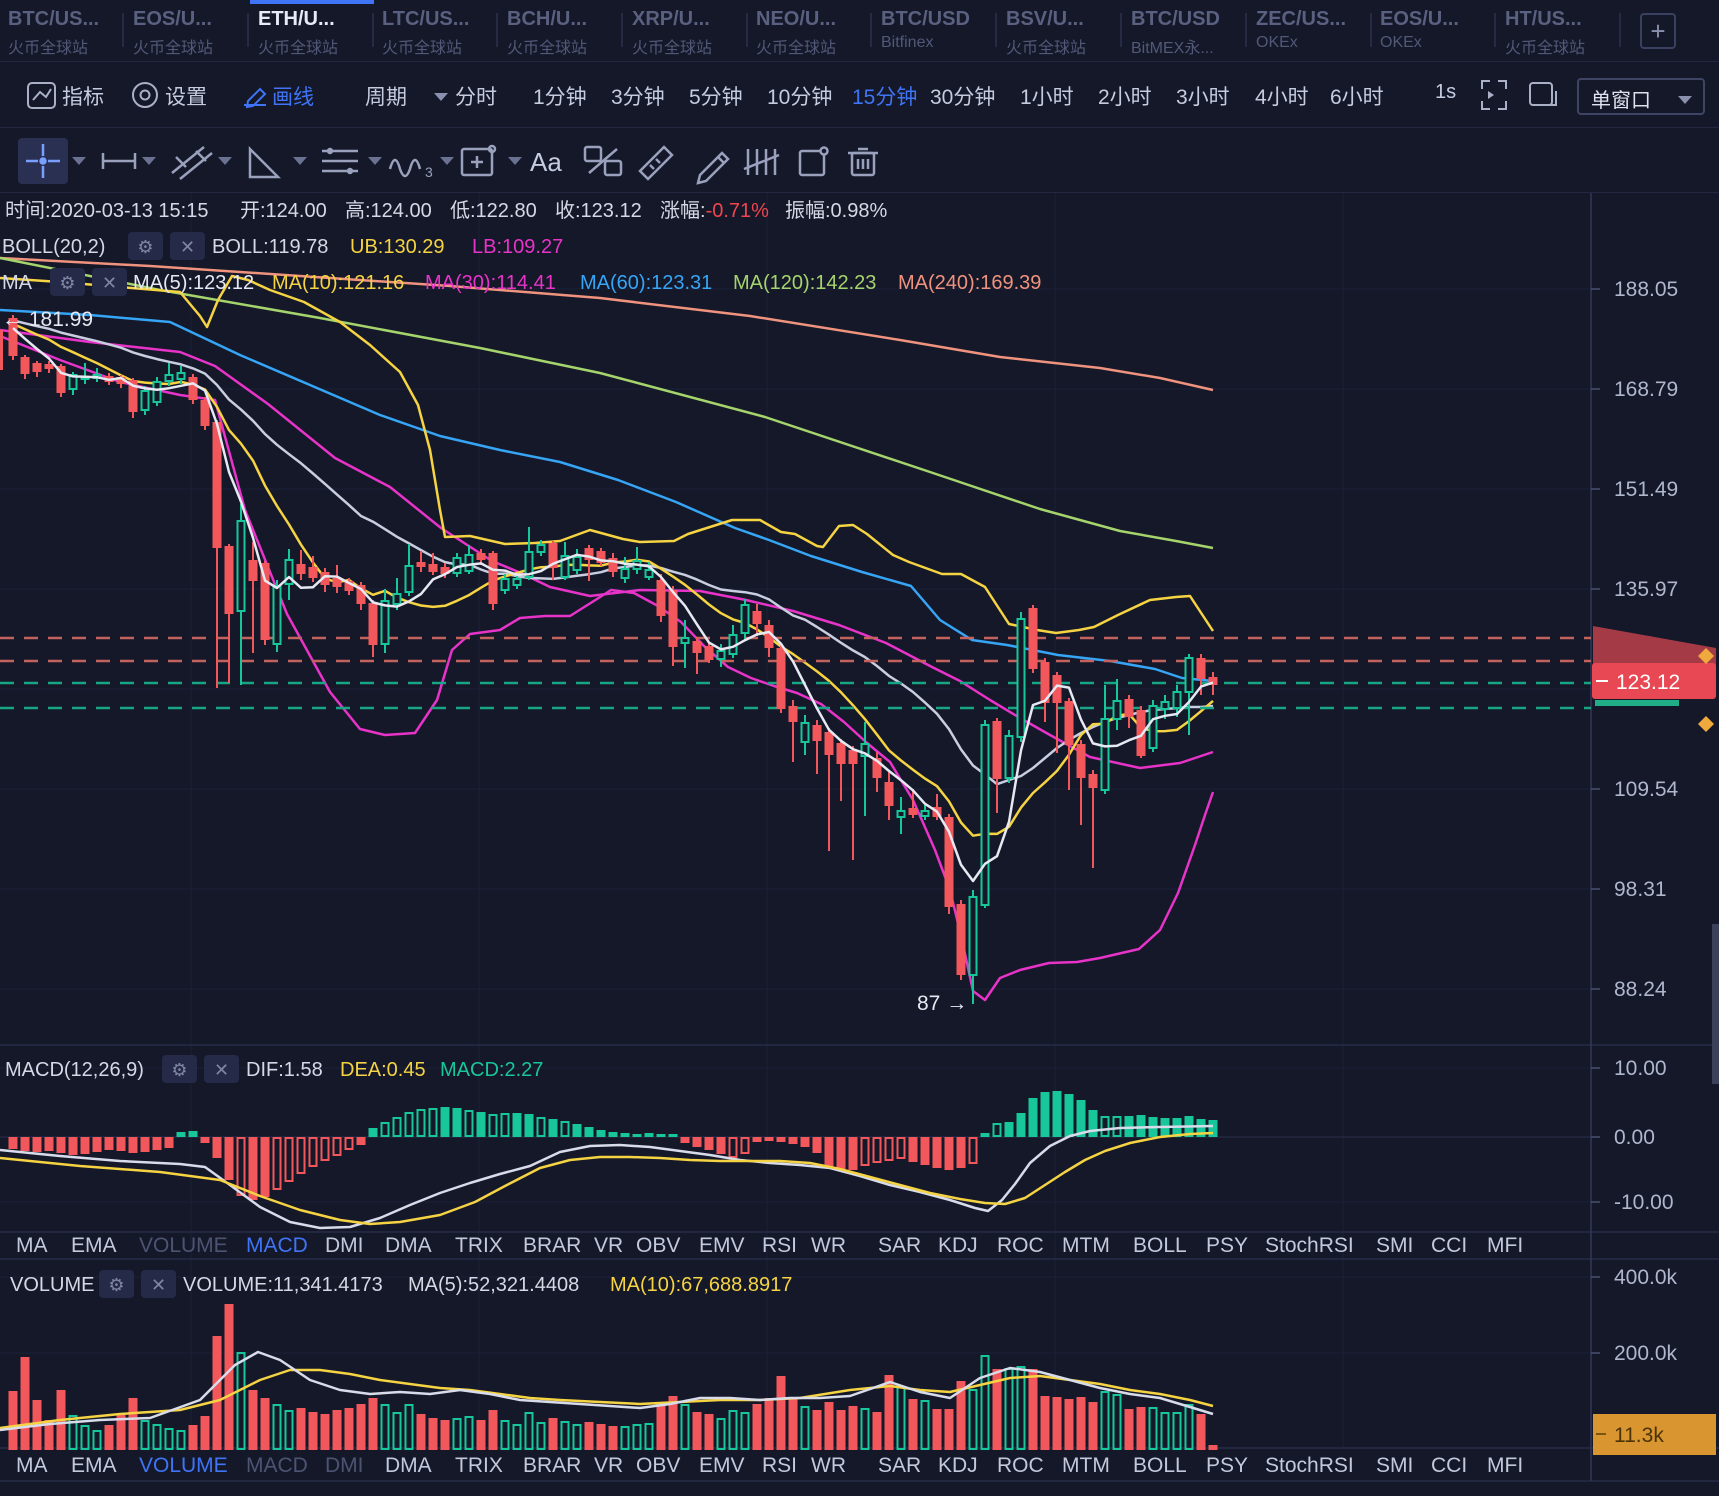  Describe the element at coordinates (283, 1285) in the screenshot. I see `svg-text: VOLUME:11,341.4173` at that location.